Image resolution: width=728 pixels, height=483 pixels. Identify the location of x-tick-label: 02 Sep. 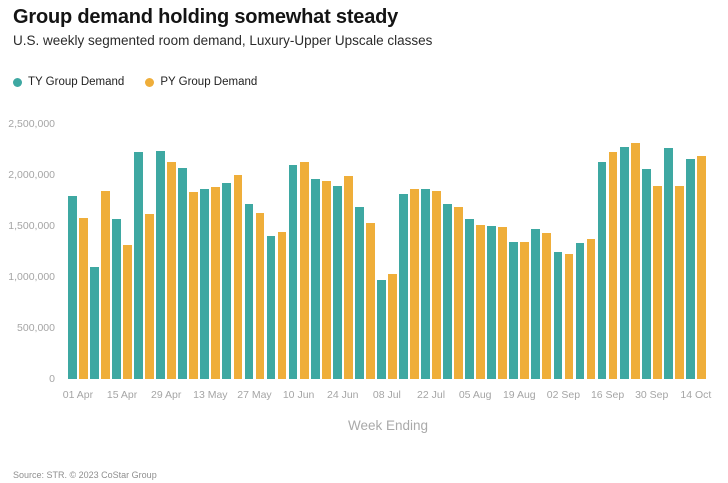
(563, 395).